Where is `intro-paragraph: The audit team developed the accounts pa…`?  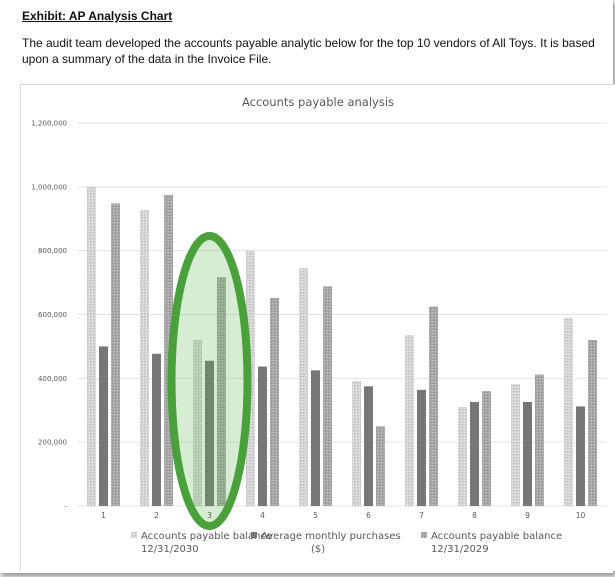
intro-paragraph: The audit team developed the accounts pa… is located at coordinates (308, 51).